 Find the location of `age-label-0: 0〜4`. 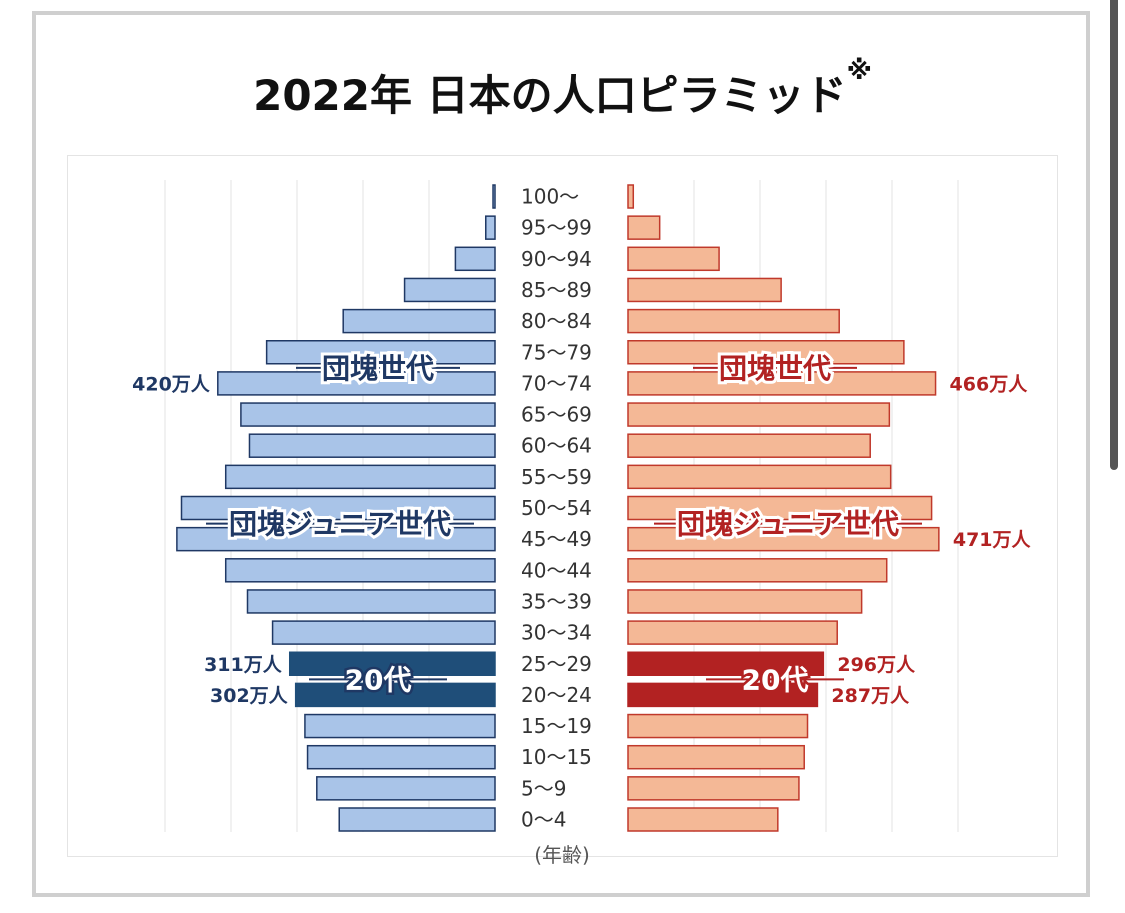

age-label-0: 0〜4 is located at coordinates (543, 820).